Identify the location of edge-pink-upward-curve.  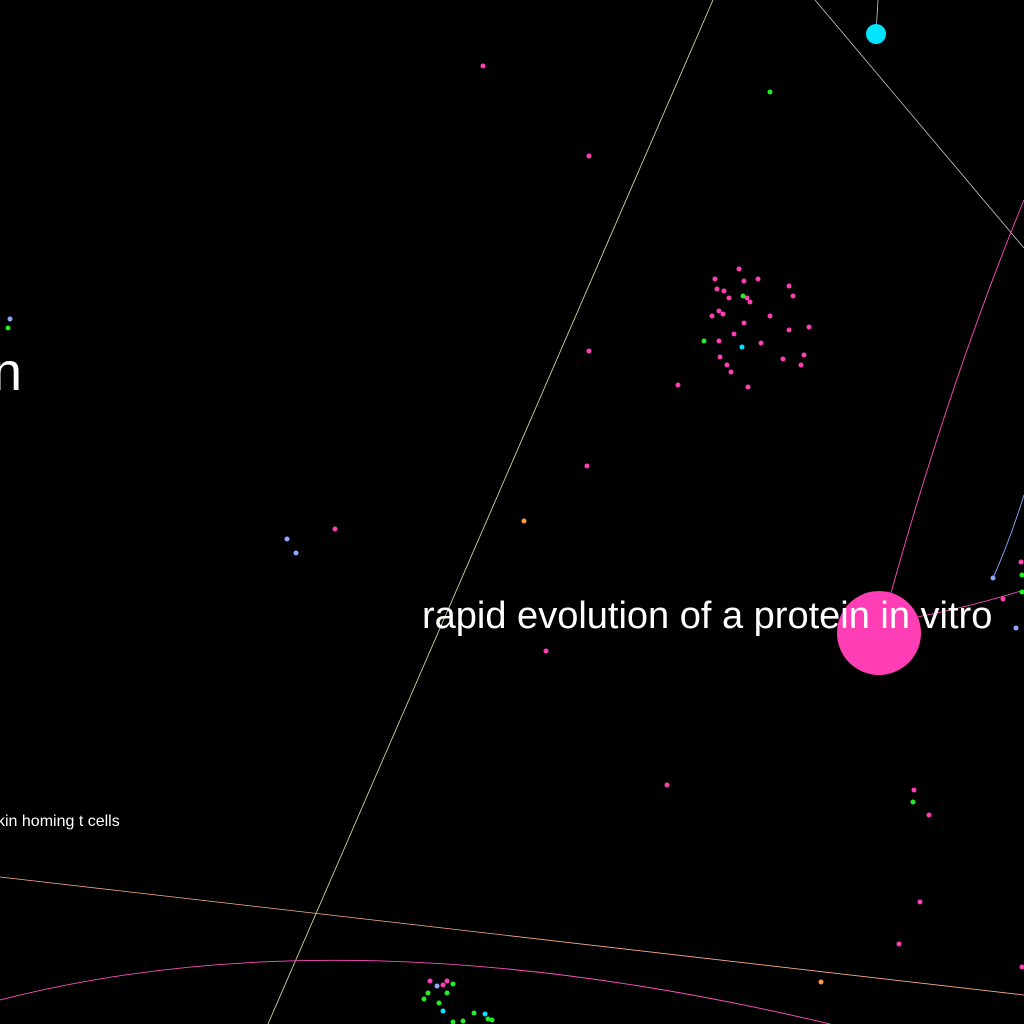
(956, 400).